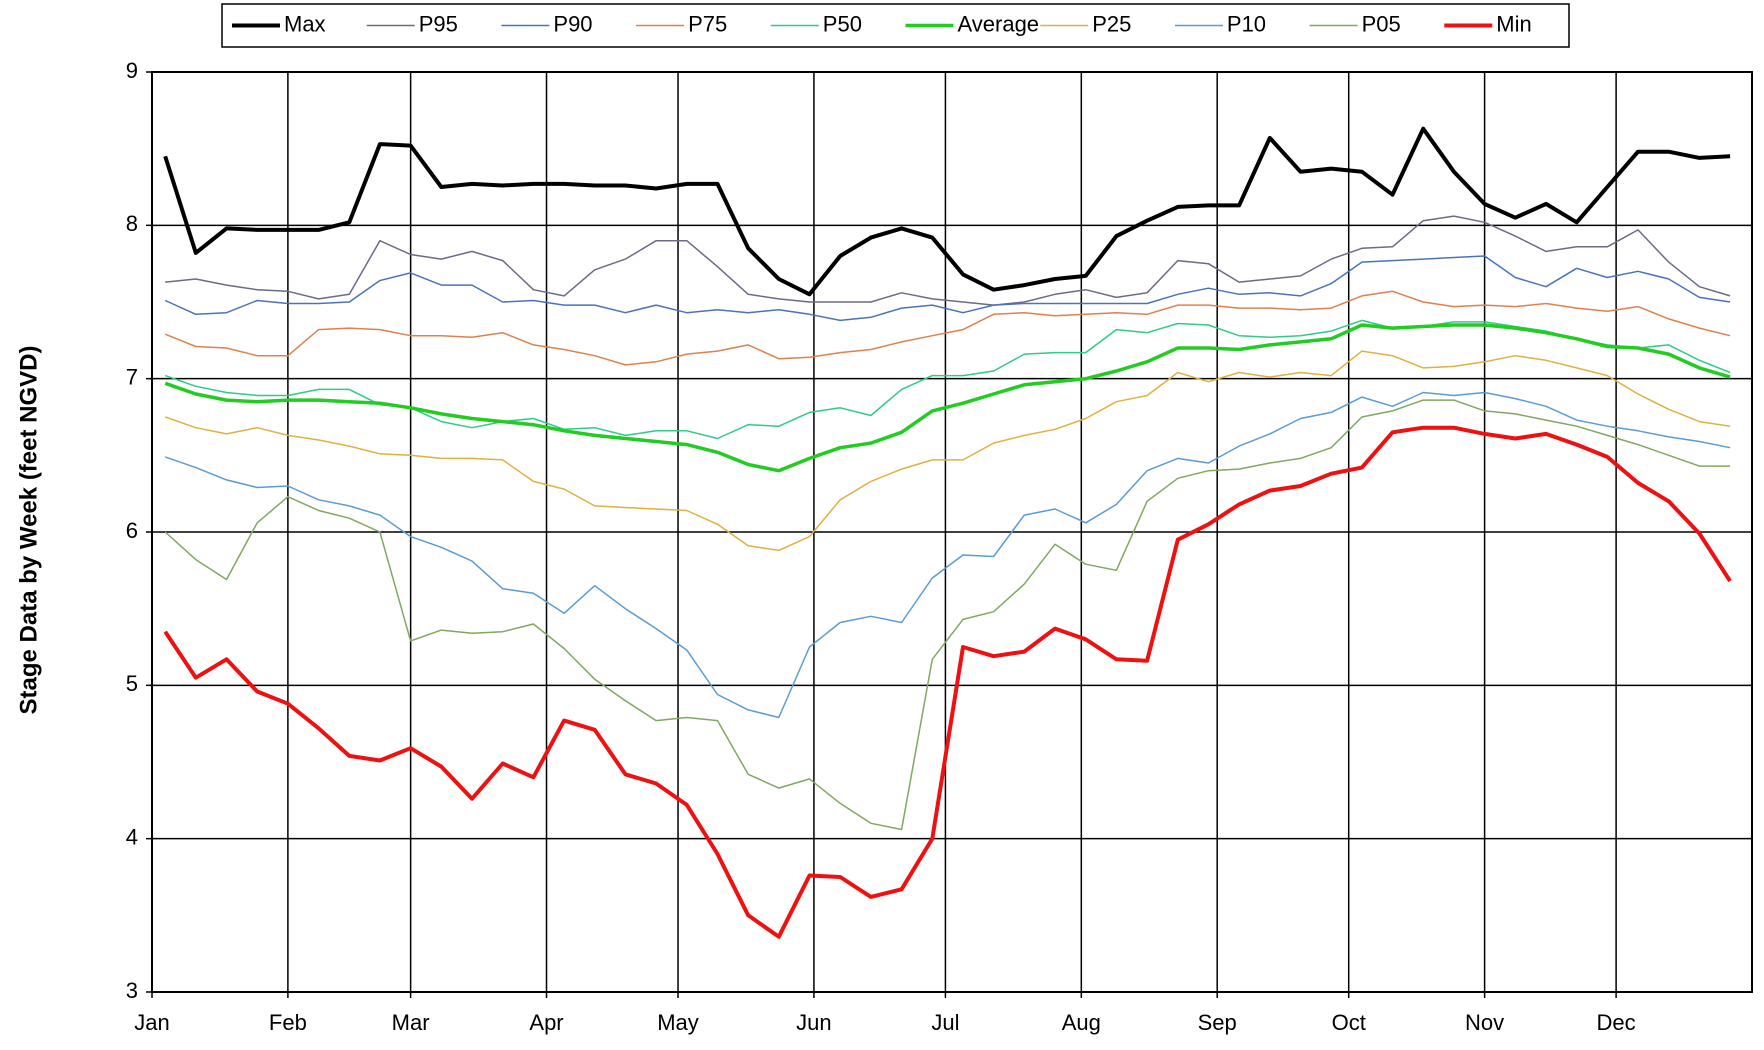  What do you see at coordinates (945, 1022) in the screenshot?
I see `x-tick-label: Jul` at bounding box center [945, 1022].